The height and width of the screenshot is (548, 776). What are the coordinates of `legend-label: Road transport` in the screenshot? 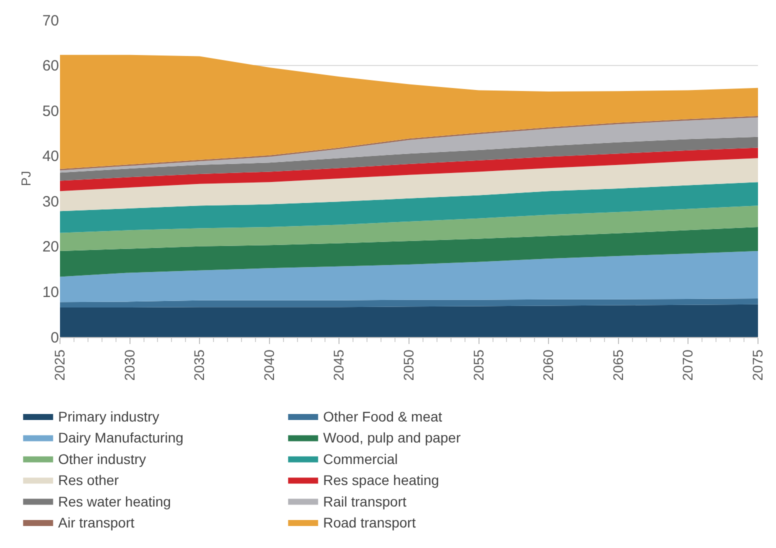 It's located at (369, 522).